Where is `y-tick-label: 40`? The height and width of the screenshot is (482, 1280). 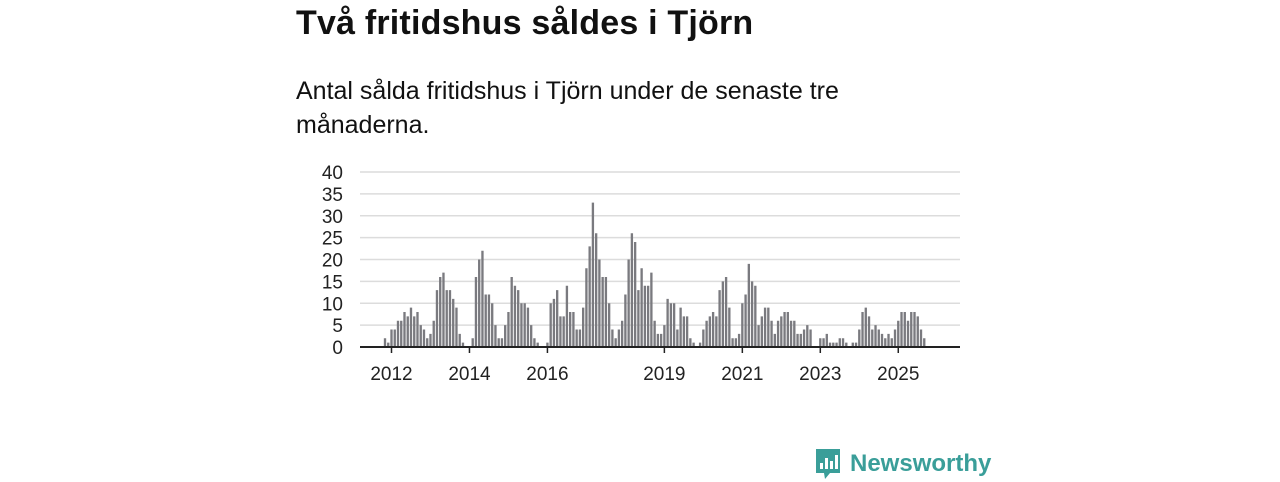
y-tick-label: 40 is located at coordinates (332, 173).